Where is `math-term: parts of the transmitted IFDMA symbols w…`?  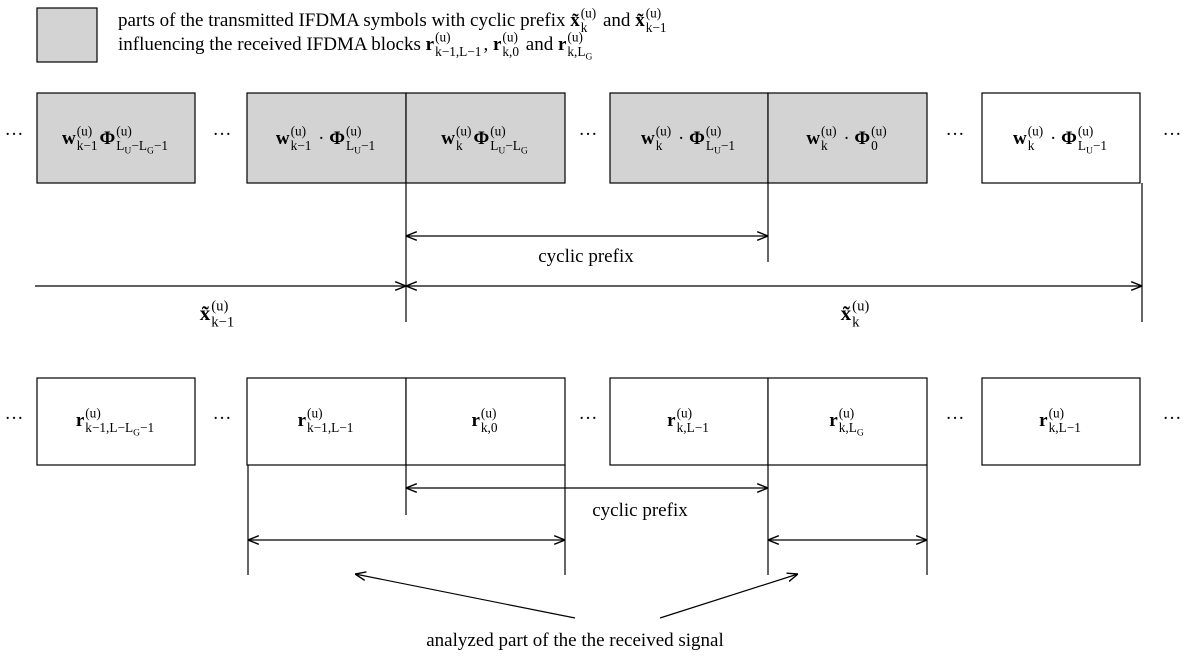 math-term: parts of the transmitted IFDMA symbols w… is located at coordinates (392, 20).